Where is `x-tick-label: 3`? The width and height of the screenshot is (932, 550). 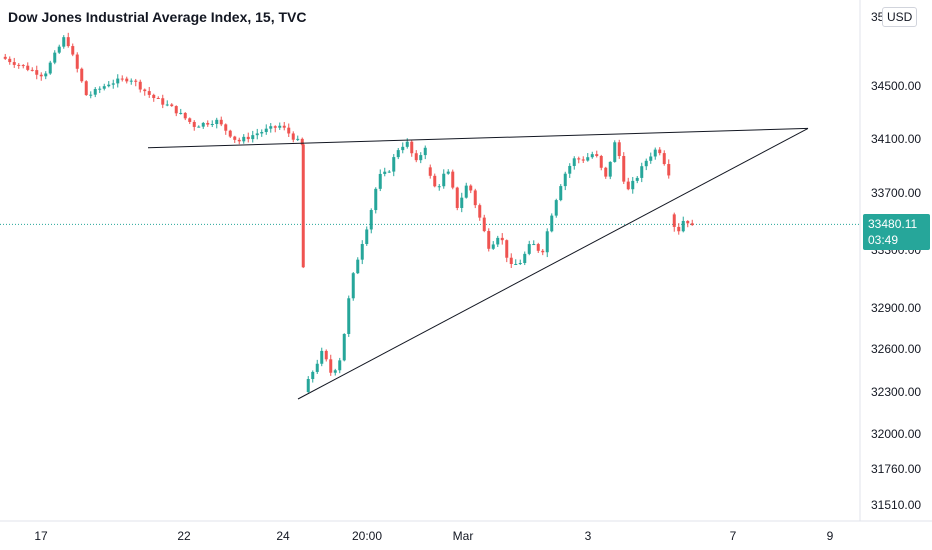 x-tick-label: 3 is located at coordinates (588, 536).